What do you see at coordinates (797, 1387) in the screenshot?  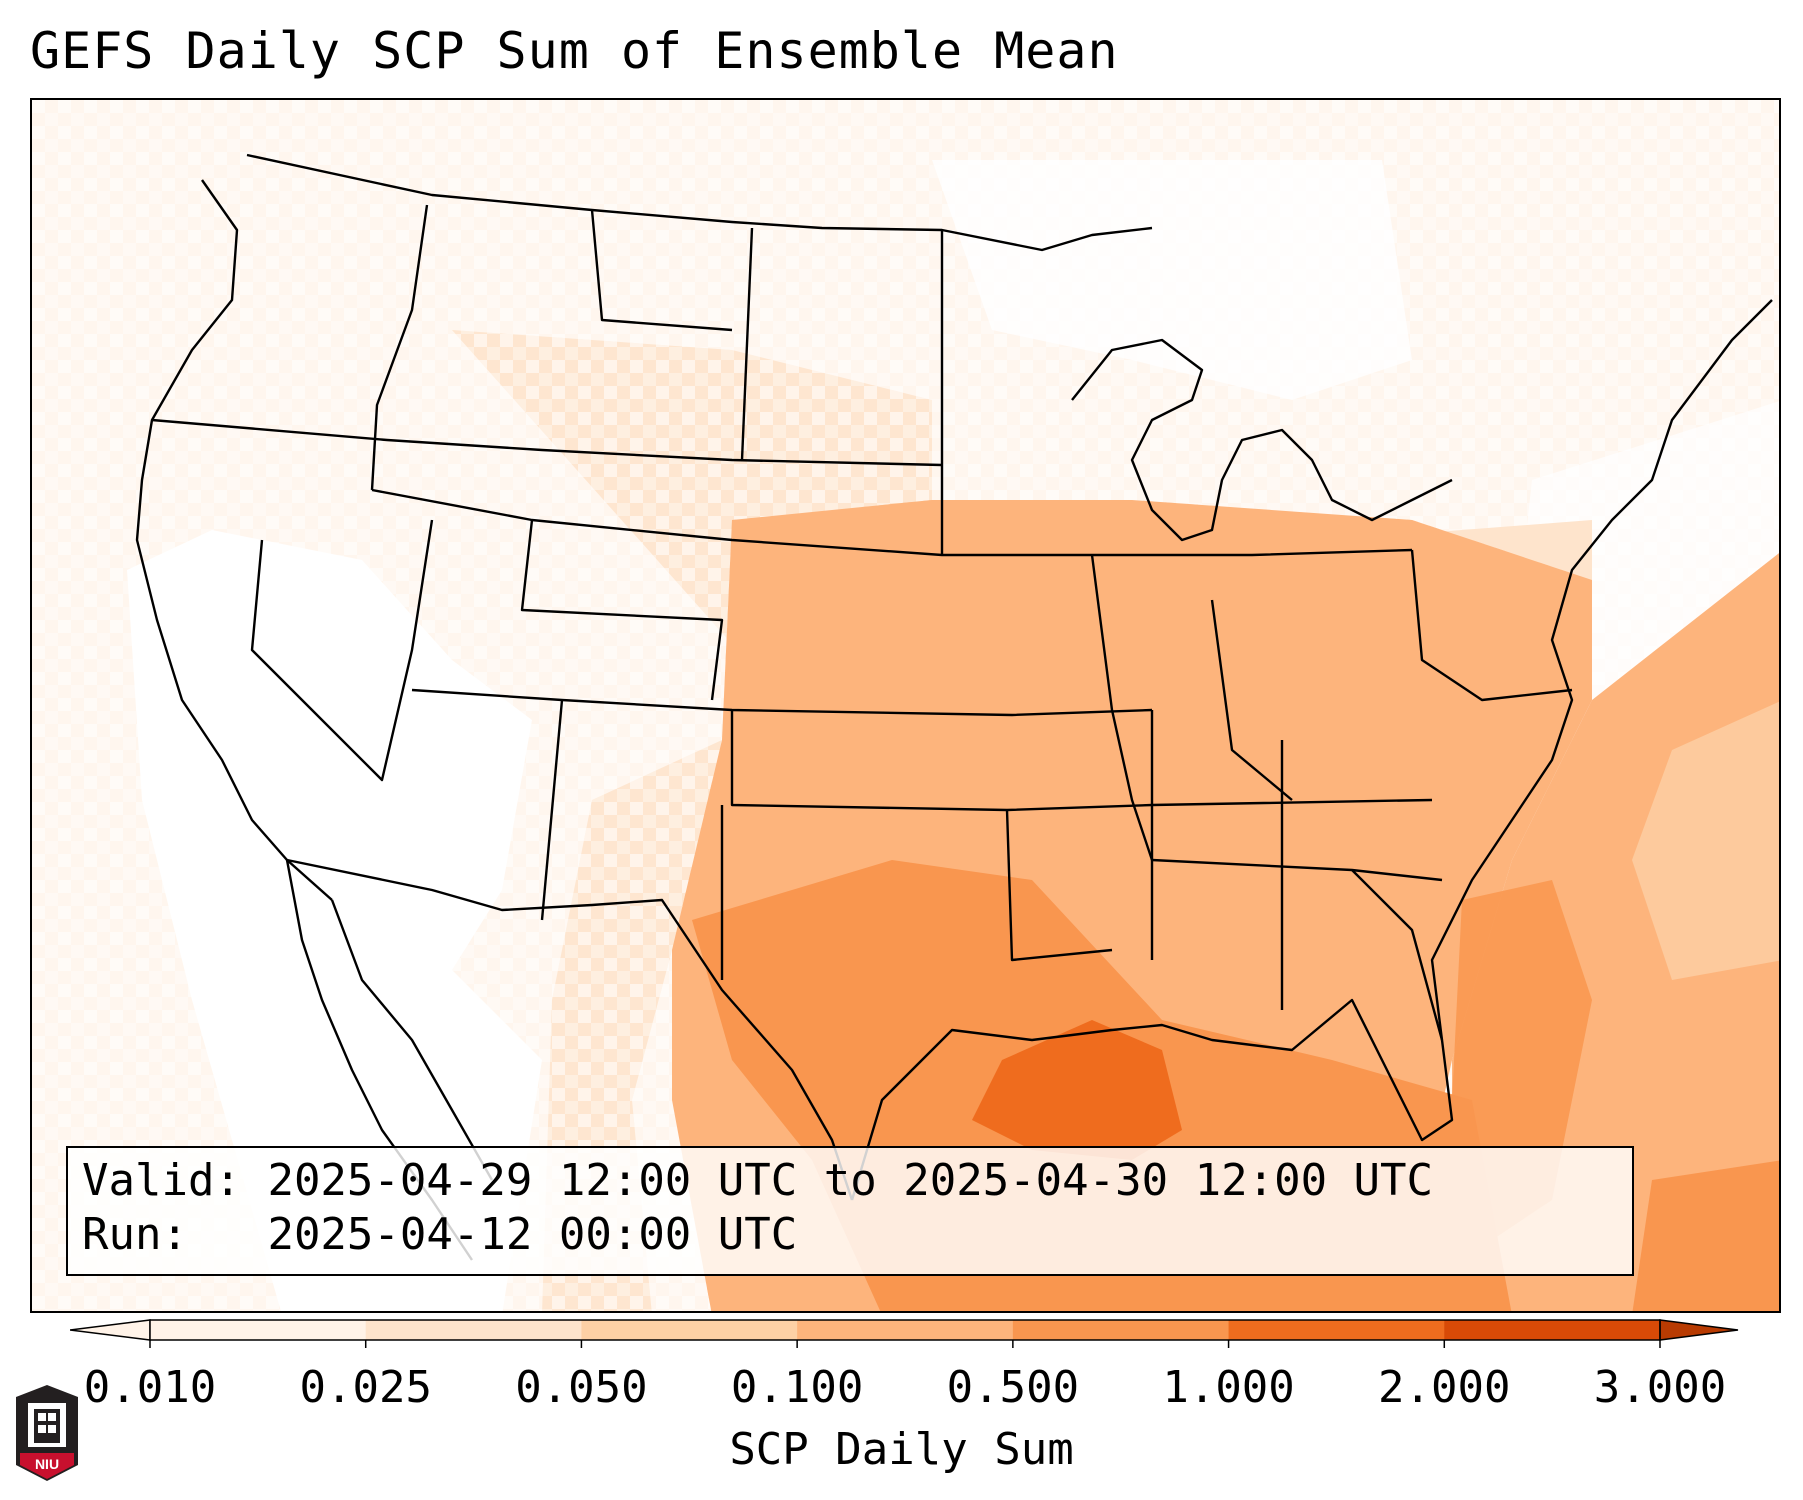 I see `colorbar-tick-label: 0.100` at bounding box center [797, 1387].